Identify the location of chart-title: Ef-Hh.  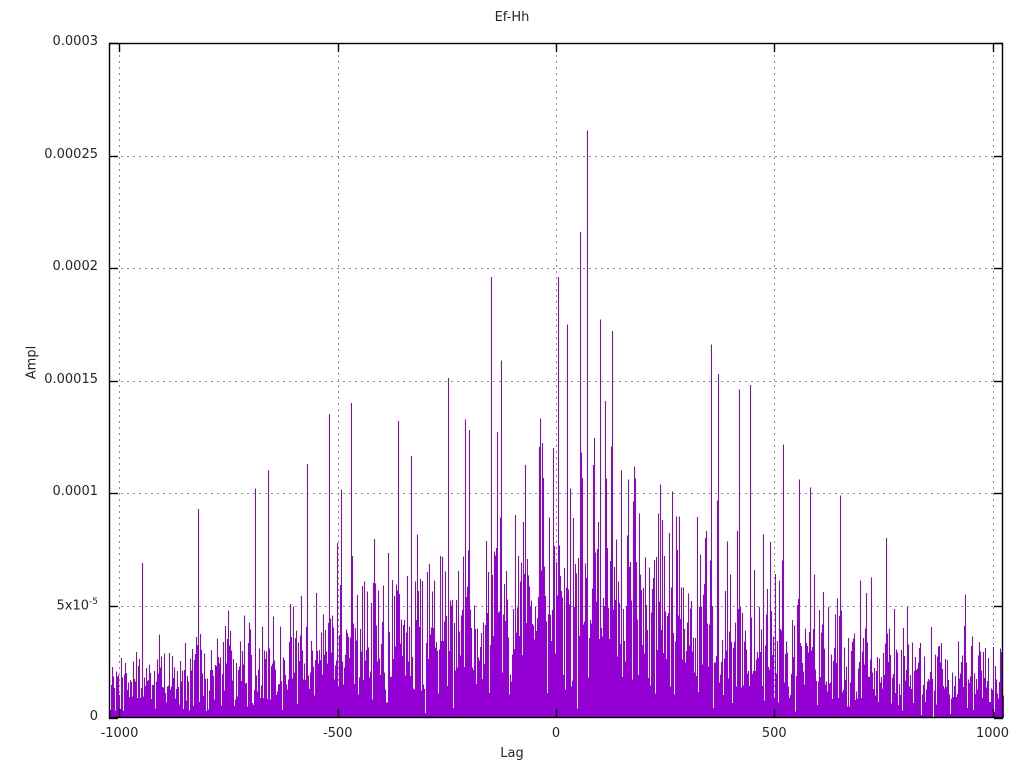
(512, 17).